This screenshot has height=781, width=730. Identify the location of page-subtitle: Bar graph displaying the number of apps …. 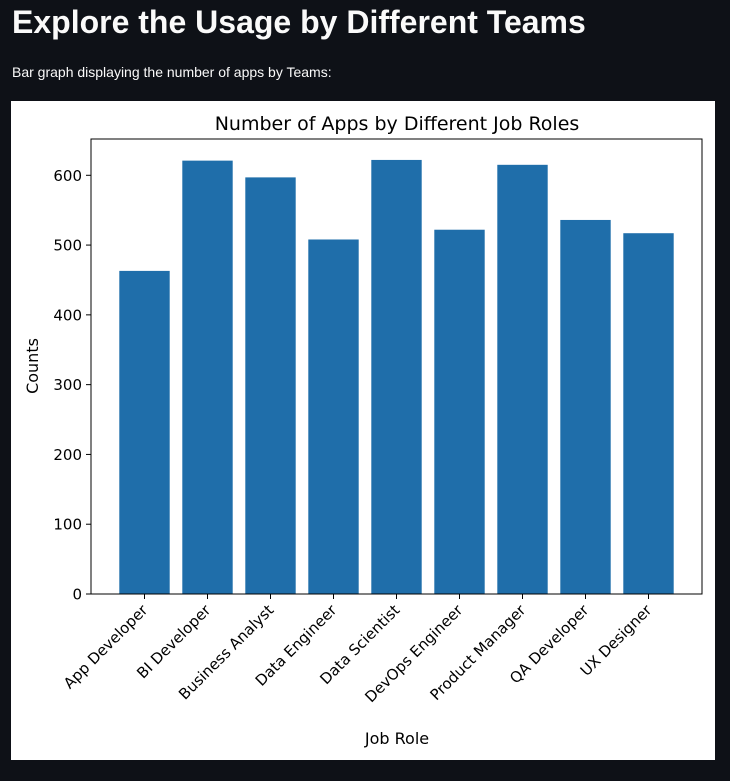
(172, 72).